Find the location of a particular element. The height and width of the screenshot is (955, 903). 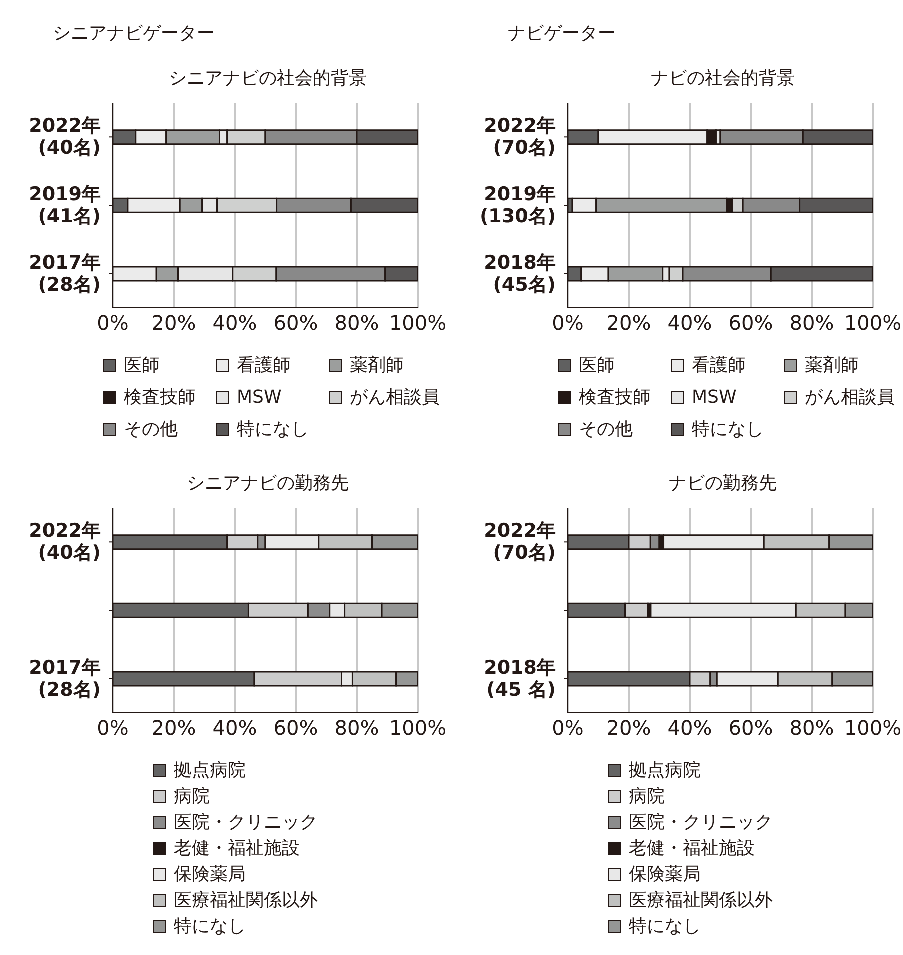

chart-subtitle: ナビゲーター is located at coordinates (562, 34).